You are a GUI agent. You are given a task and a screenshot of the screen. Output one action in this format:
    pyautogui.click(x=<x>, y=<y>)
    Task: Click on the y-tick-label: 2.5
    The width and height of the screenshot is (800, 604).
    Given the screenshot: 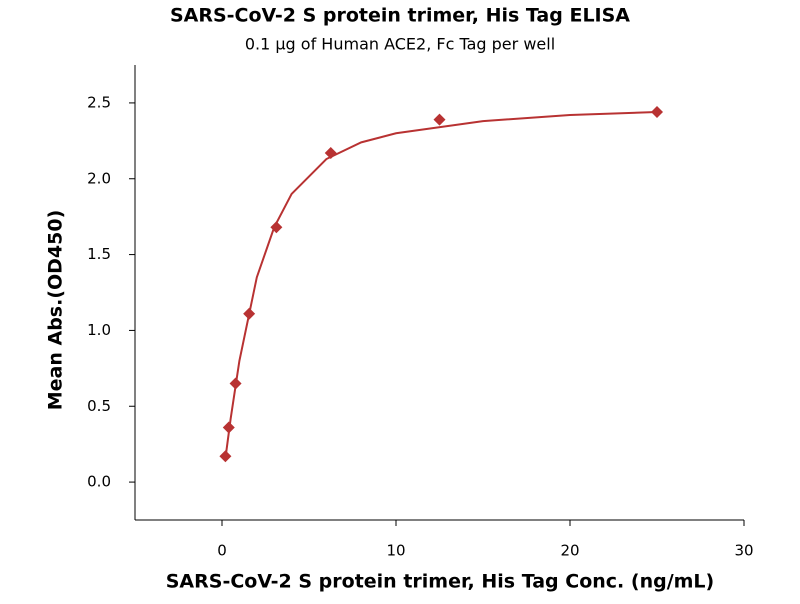 What is the action you would take?
    pyautogui.click(x=99, y=102)
    